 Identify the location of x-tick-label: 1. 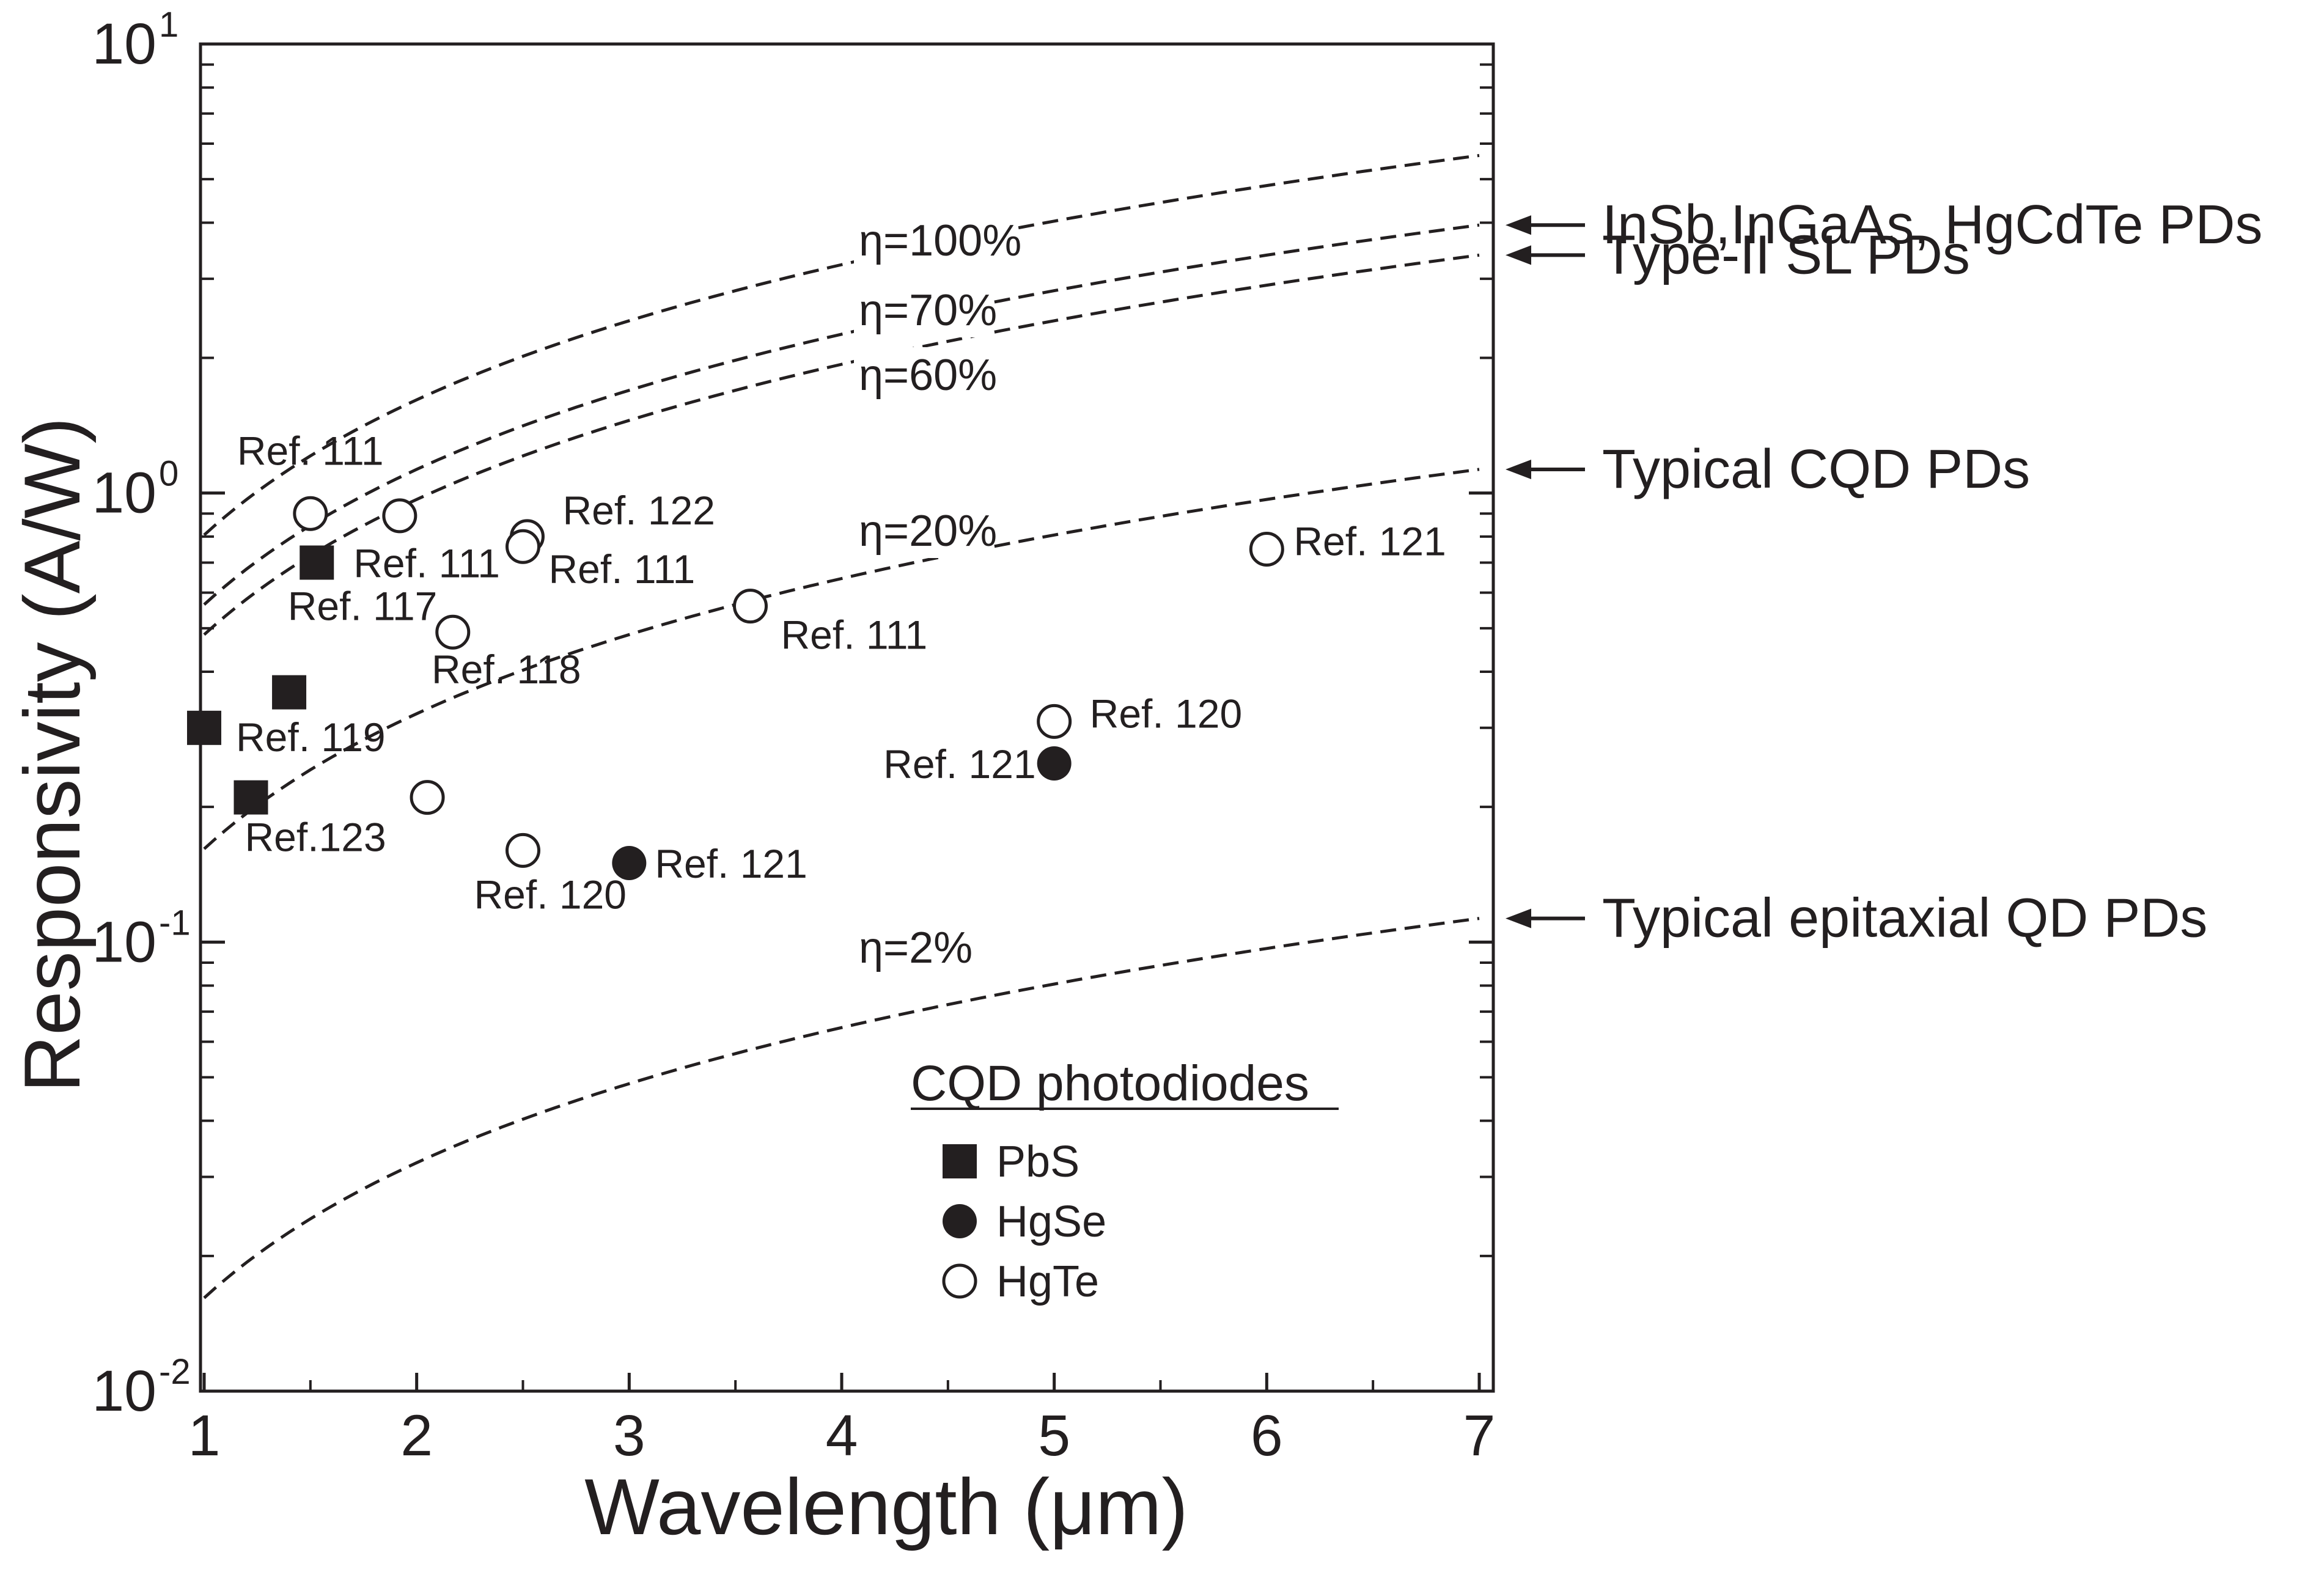
(205, 1435).